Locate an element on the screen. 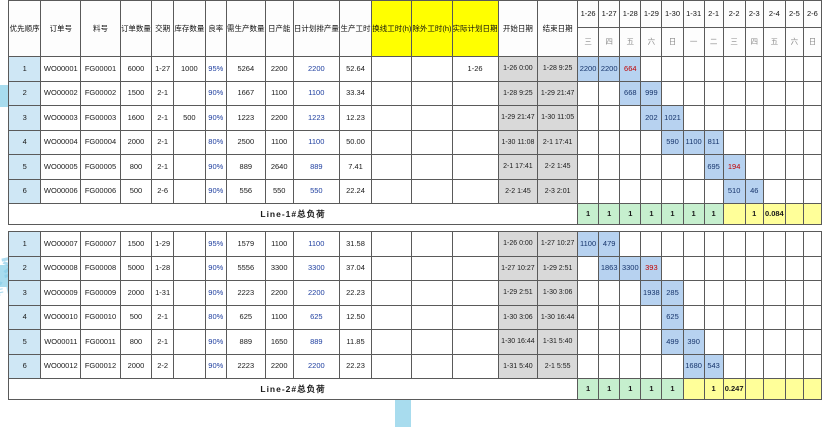 The image size is (822, 429). date-column-header-1-29: 1-29 is located at coordinates (651, 14).